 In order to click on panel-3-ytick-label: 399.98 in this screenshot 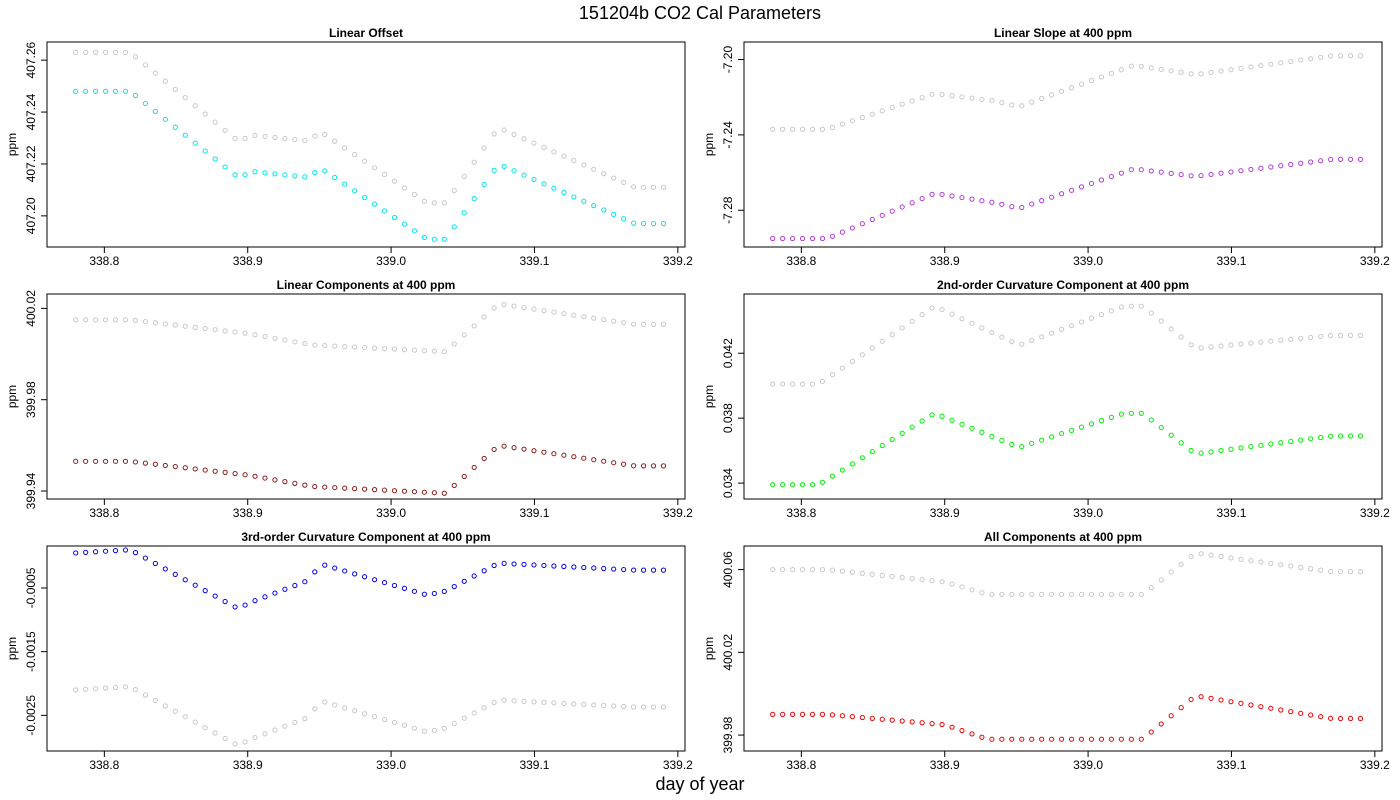, I will do `click(31, 399)`.